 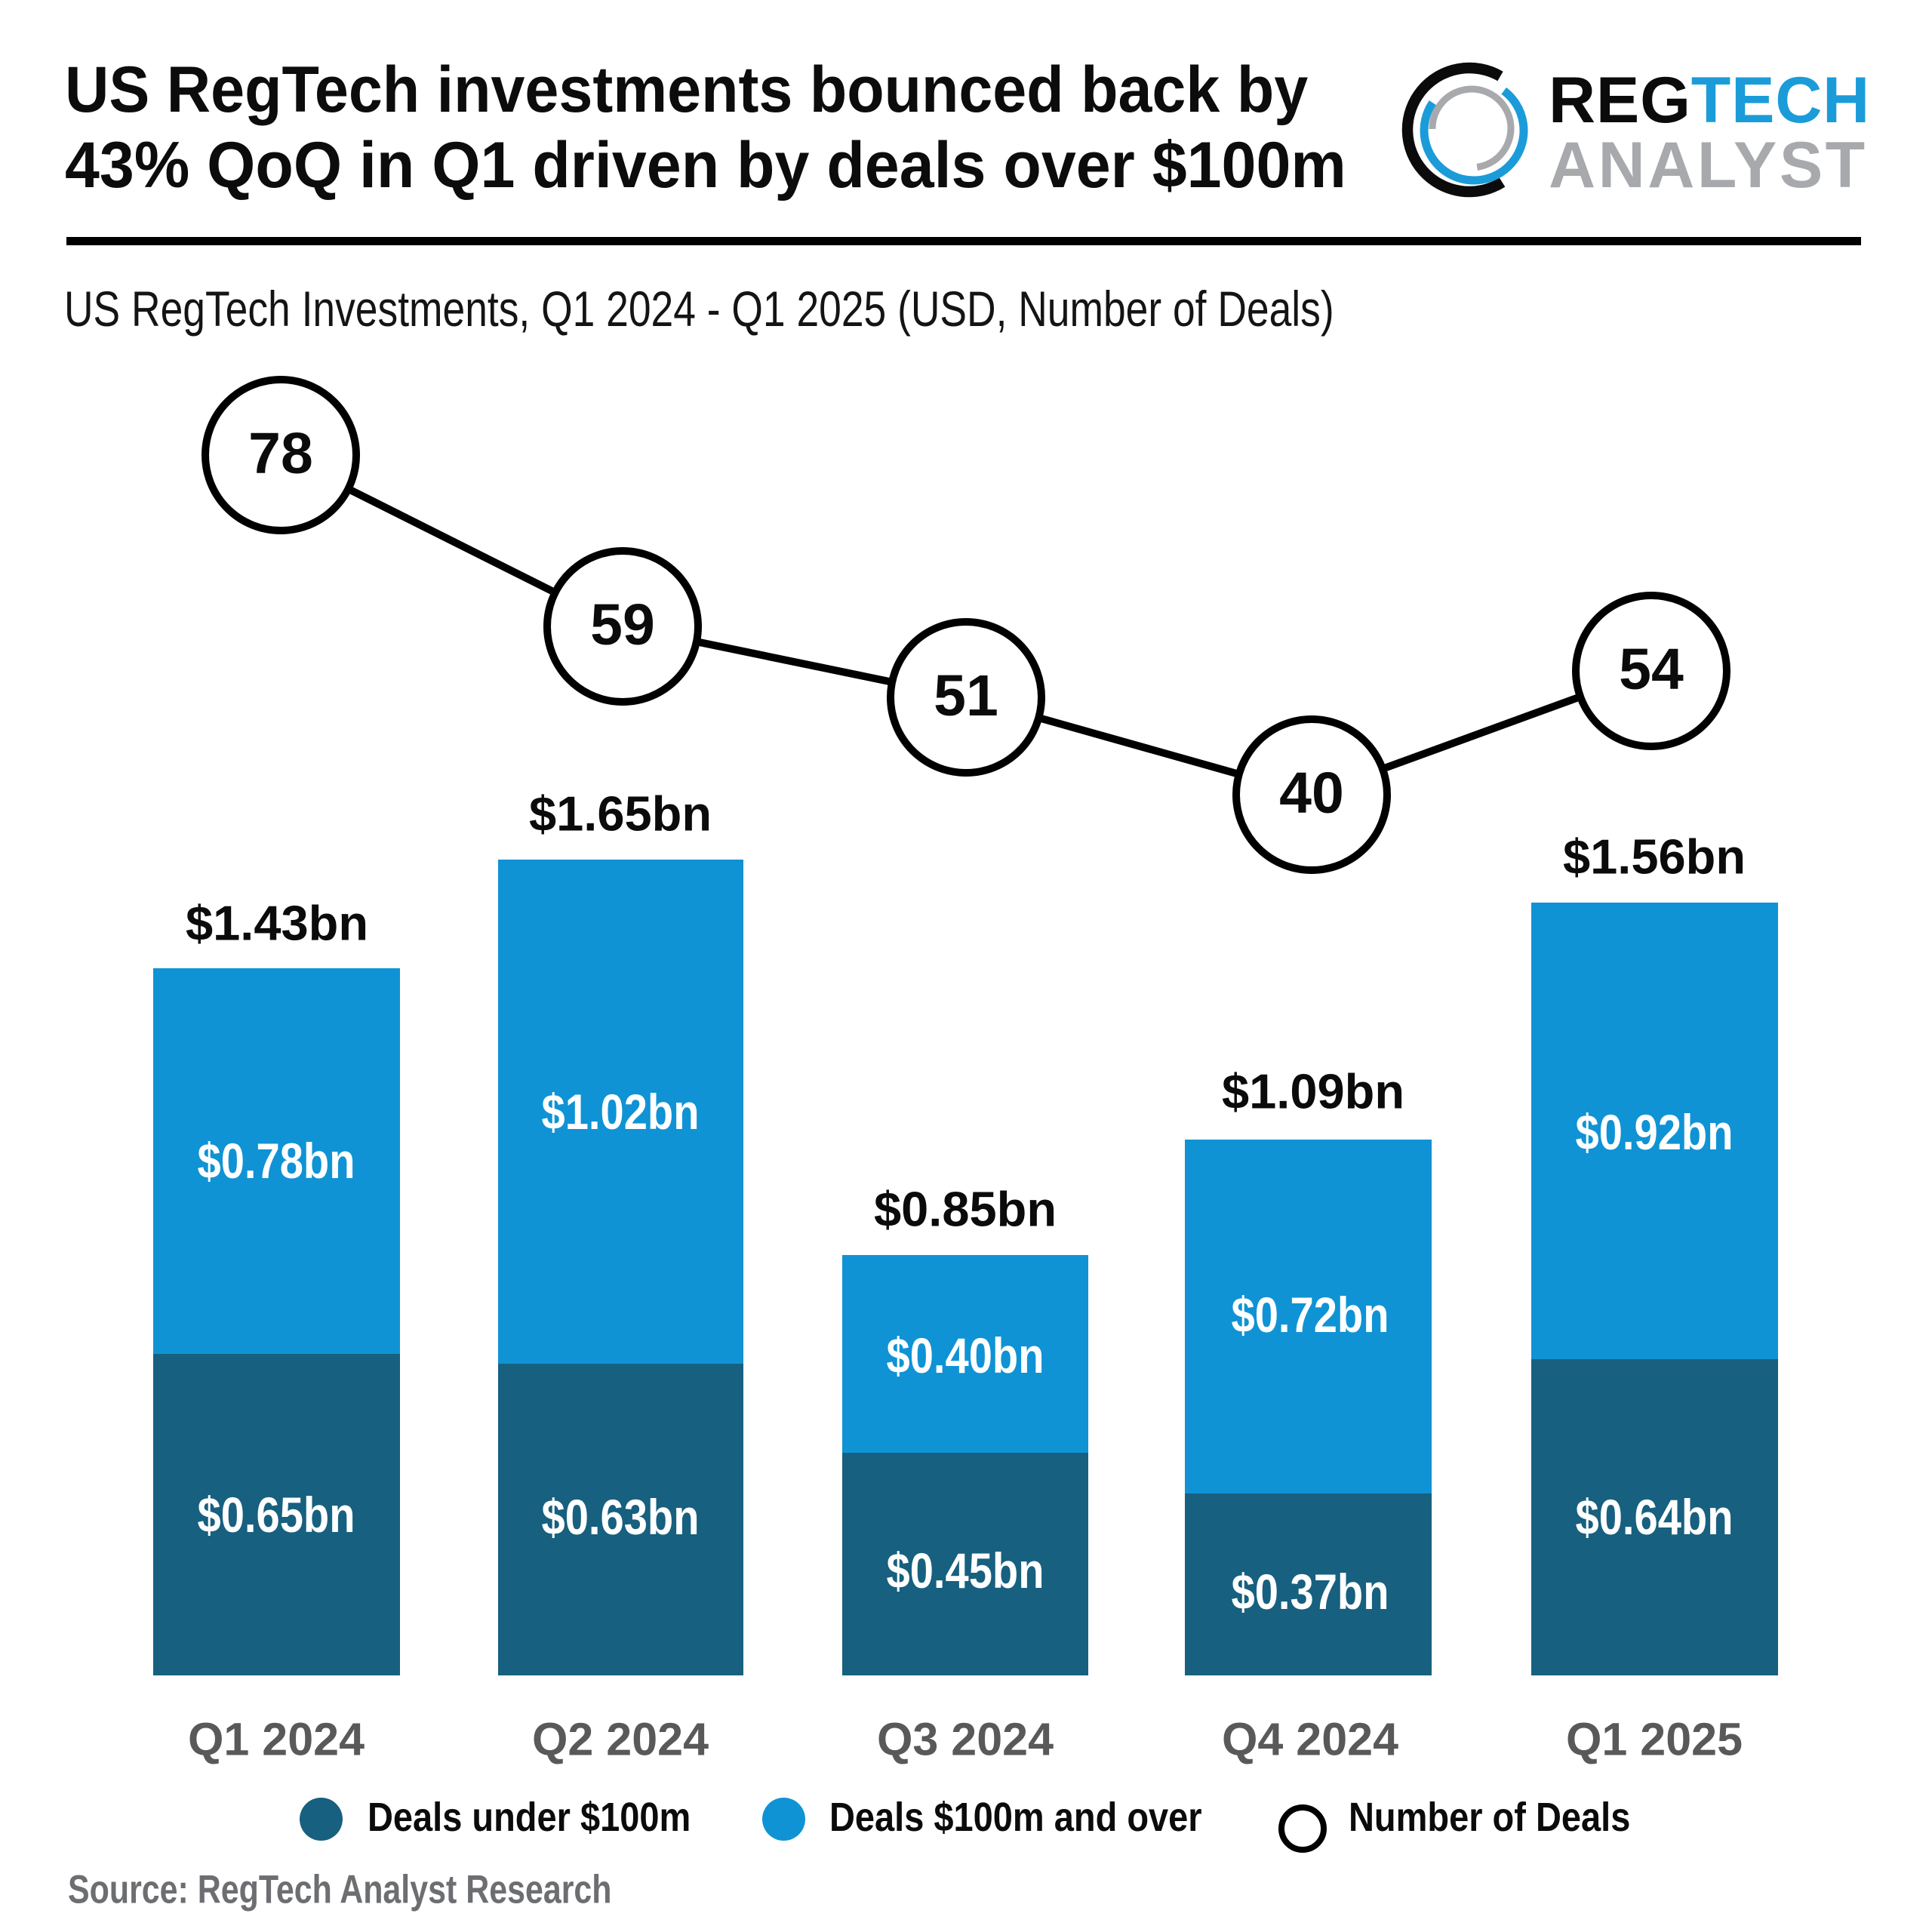 What do you see at coordinates (1708, 165) in the screenshot?
I see `svg-text: ANALYST` at bounding box center [1708, 165].